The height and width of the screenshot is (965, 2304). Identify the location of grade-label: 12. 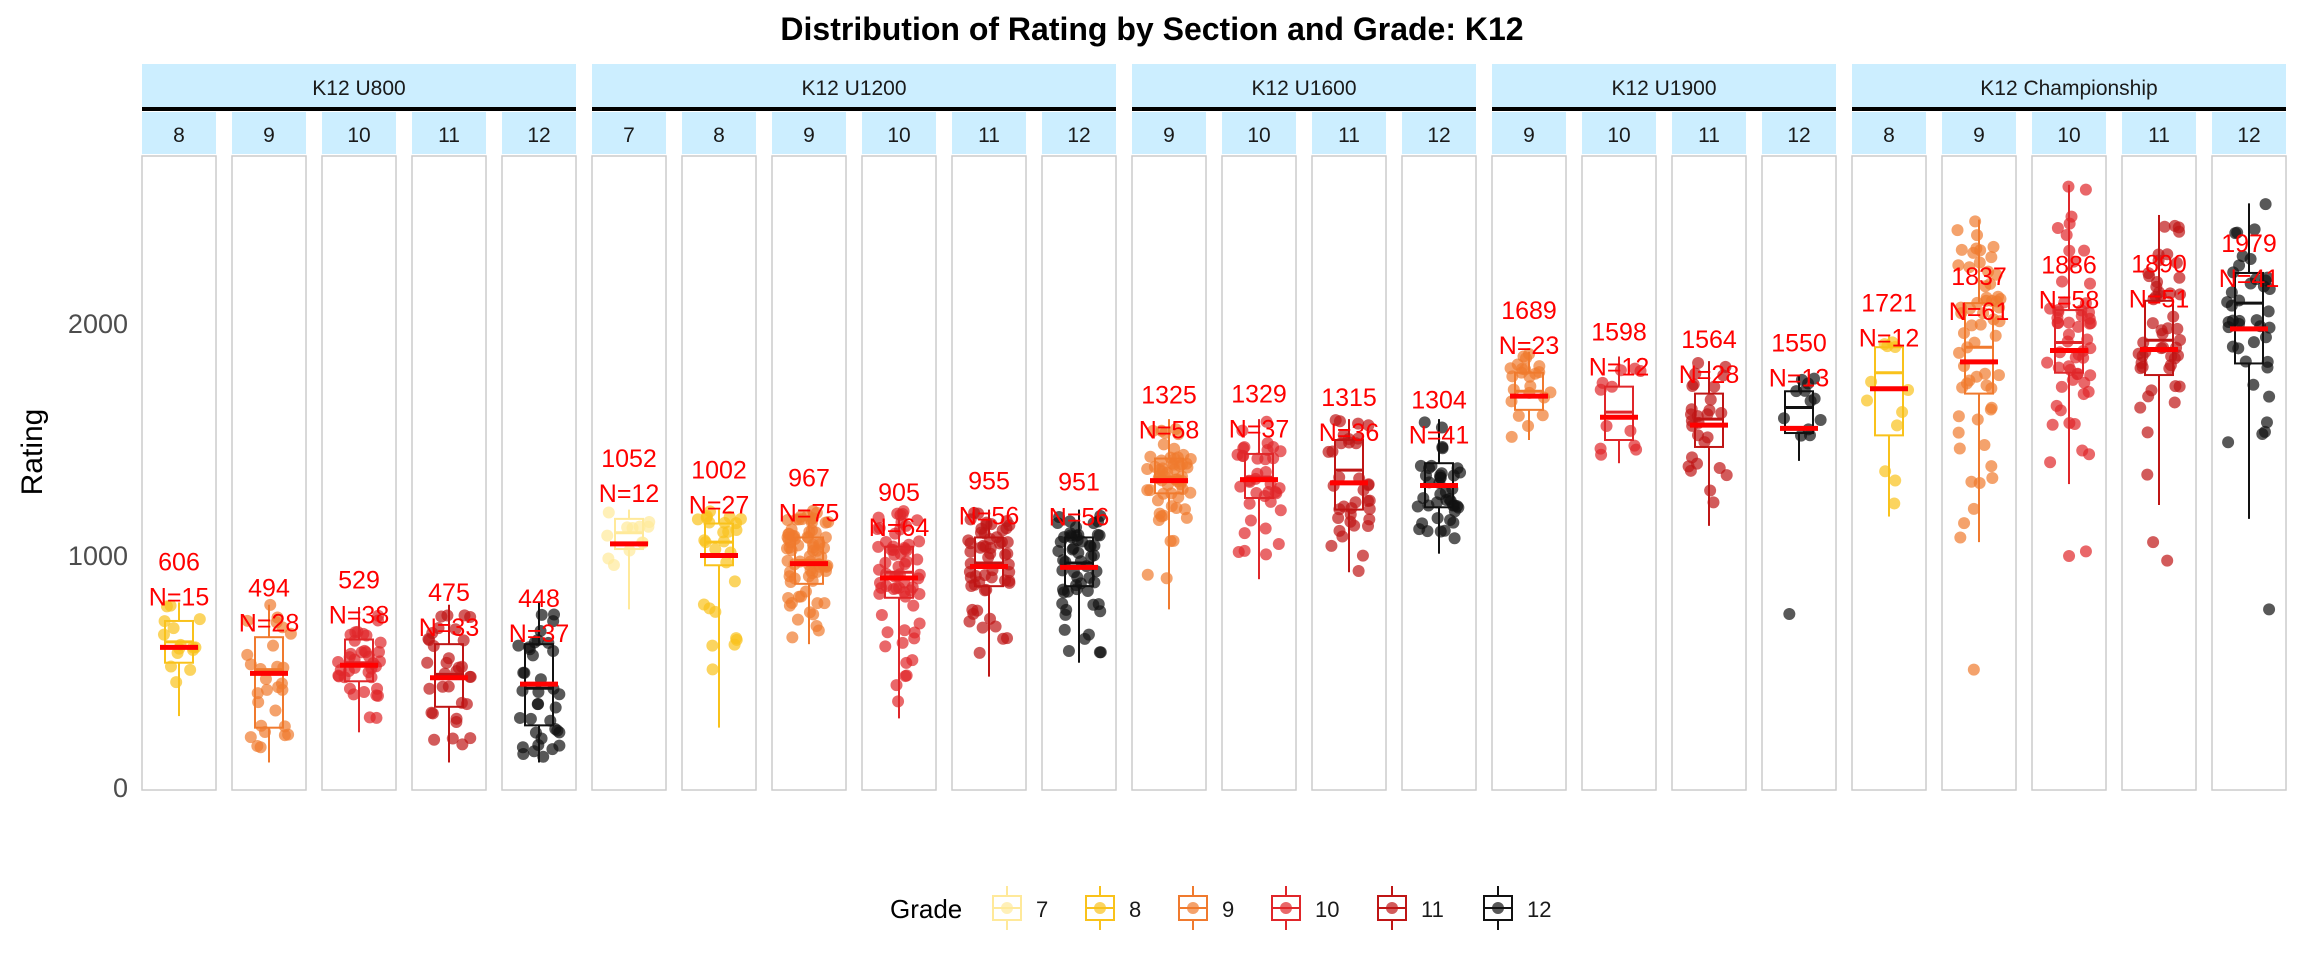
(1438, 135).